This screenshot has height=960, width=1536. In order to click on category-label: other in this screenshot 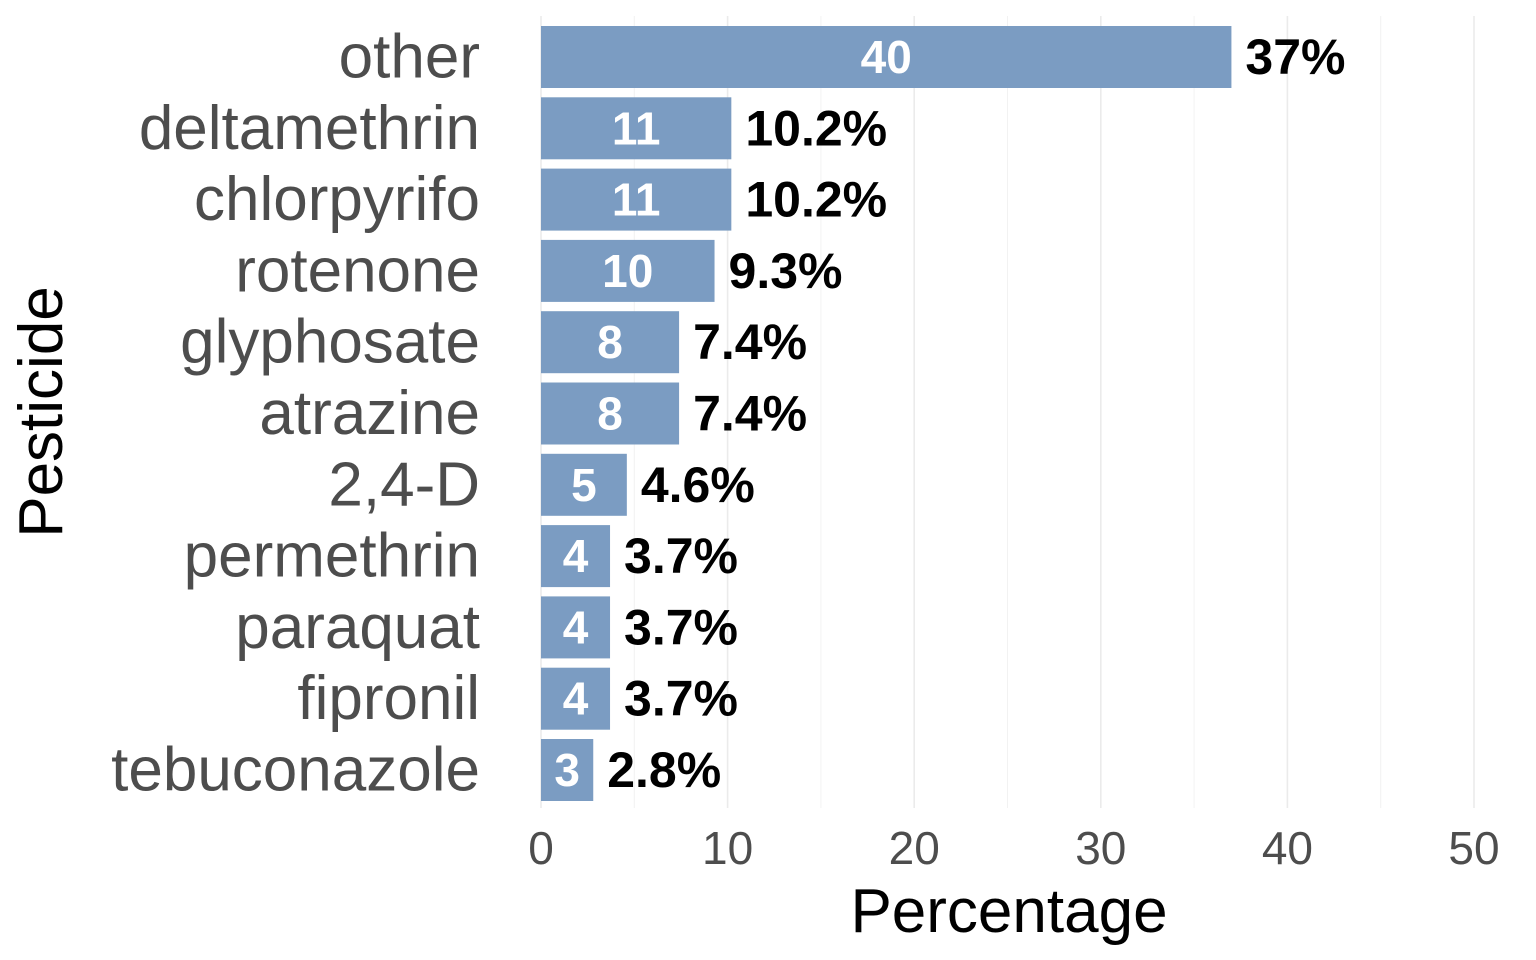, I will do `click(409, 57)`.